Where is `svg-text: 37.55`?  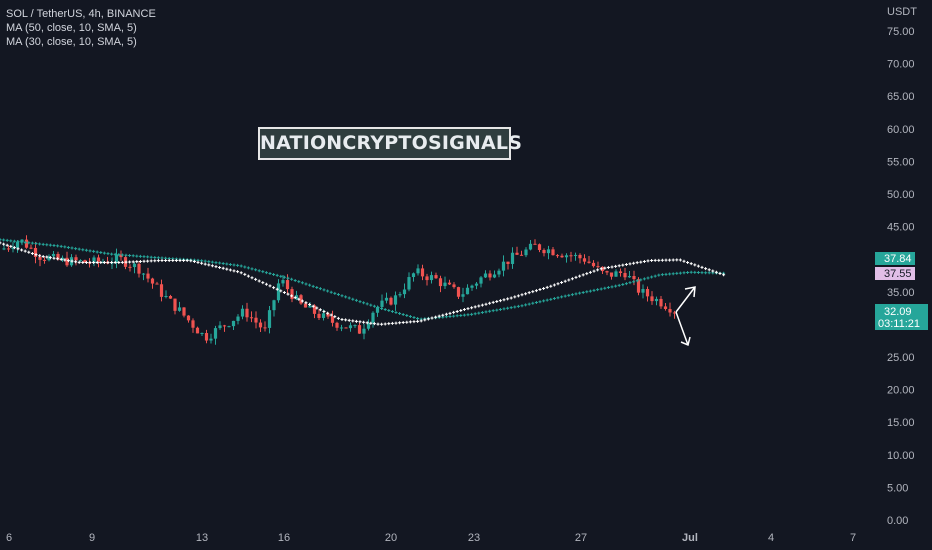
svg-text: 37.55 is located at coordinates (898, 274).